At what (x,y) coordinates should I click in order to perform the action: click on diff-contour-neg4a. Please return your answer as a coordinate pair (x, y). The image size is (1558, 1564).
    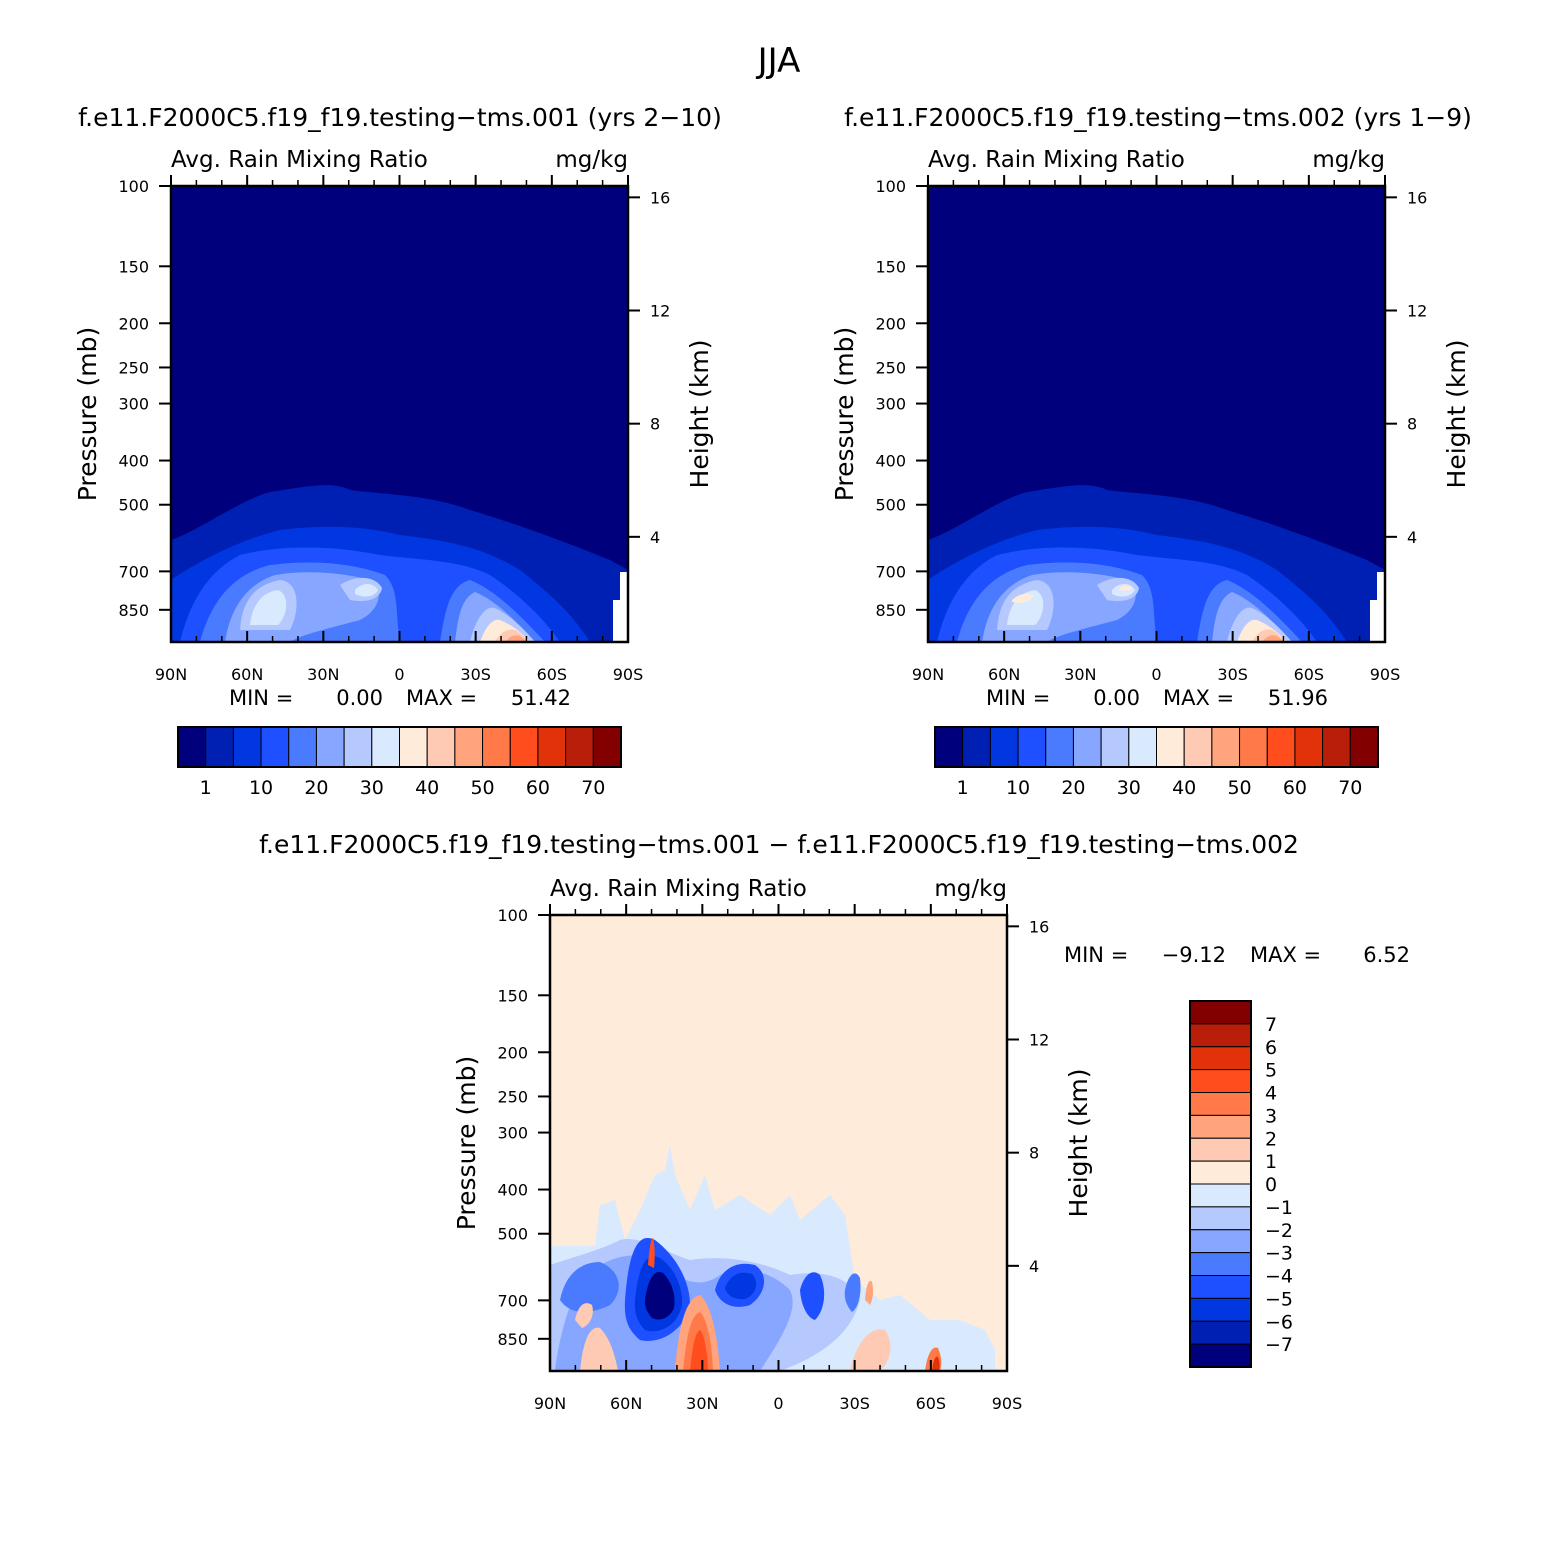
    Looking at the image, I should click on (589, 1287).